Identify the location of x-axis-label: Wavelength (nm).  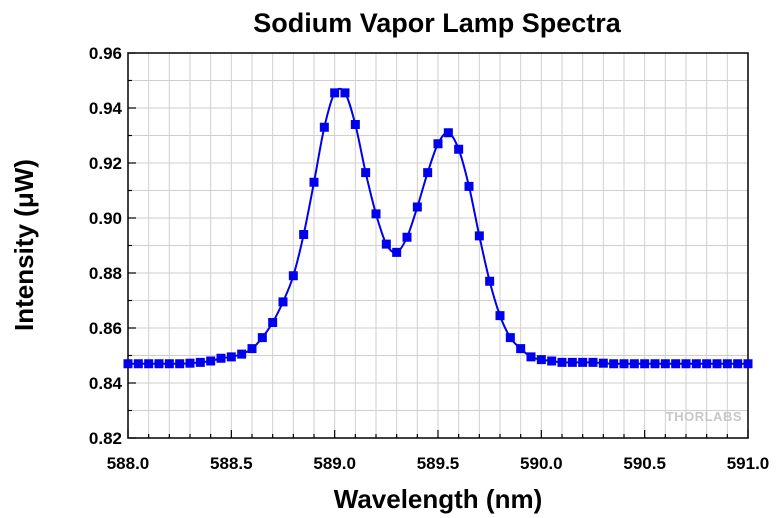
(438, 499).